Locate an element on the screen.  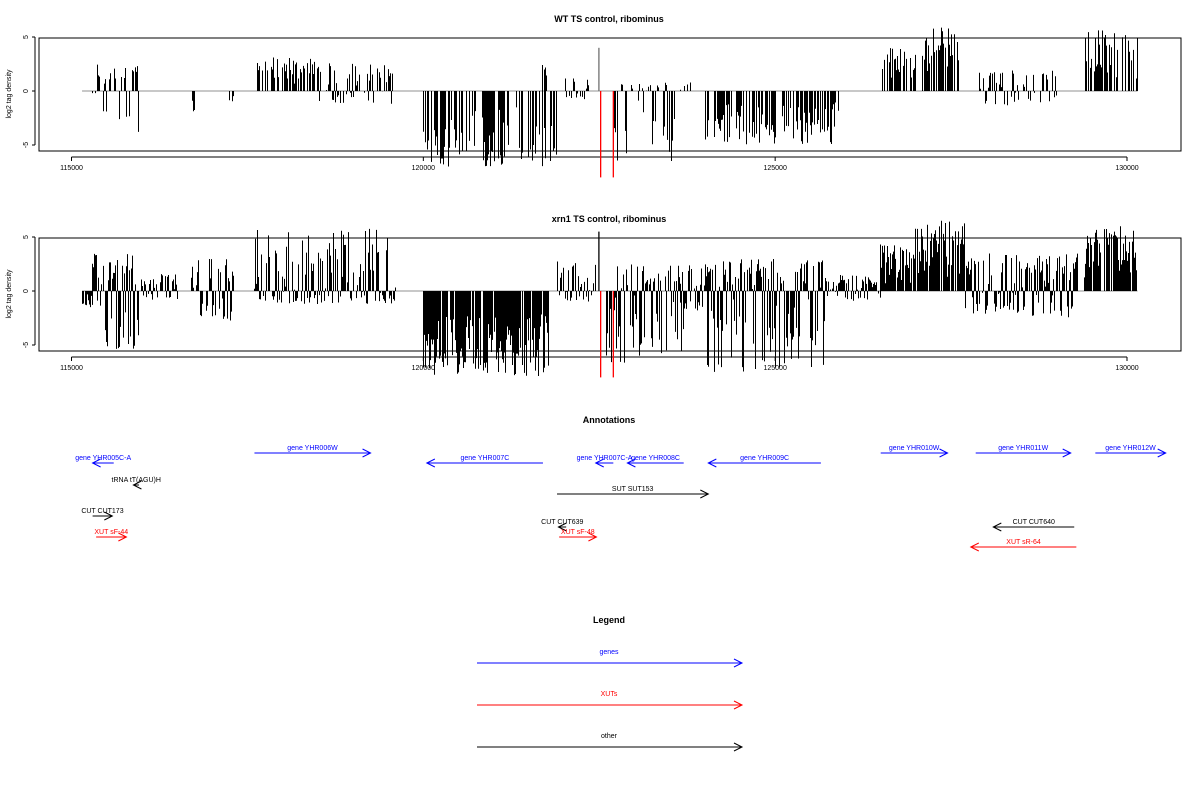
legend-title: Legend is located at coordinates (609, 620).